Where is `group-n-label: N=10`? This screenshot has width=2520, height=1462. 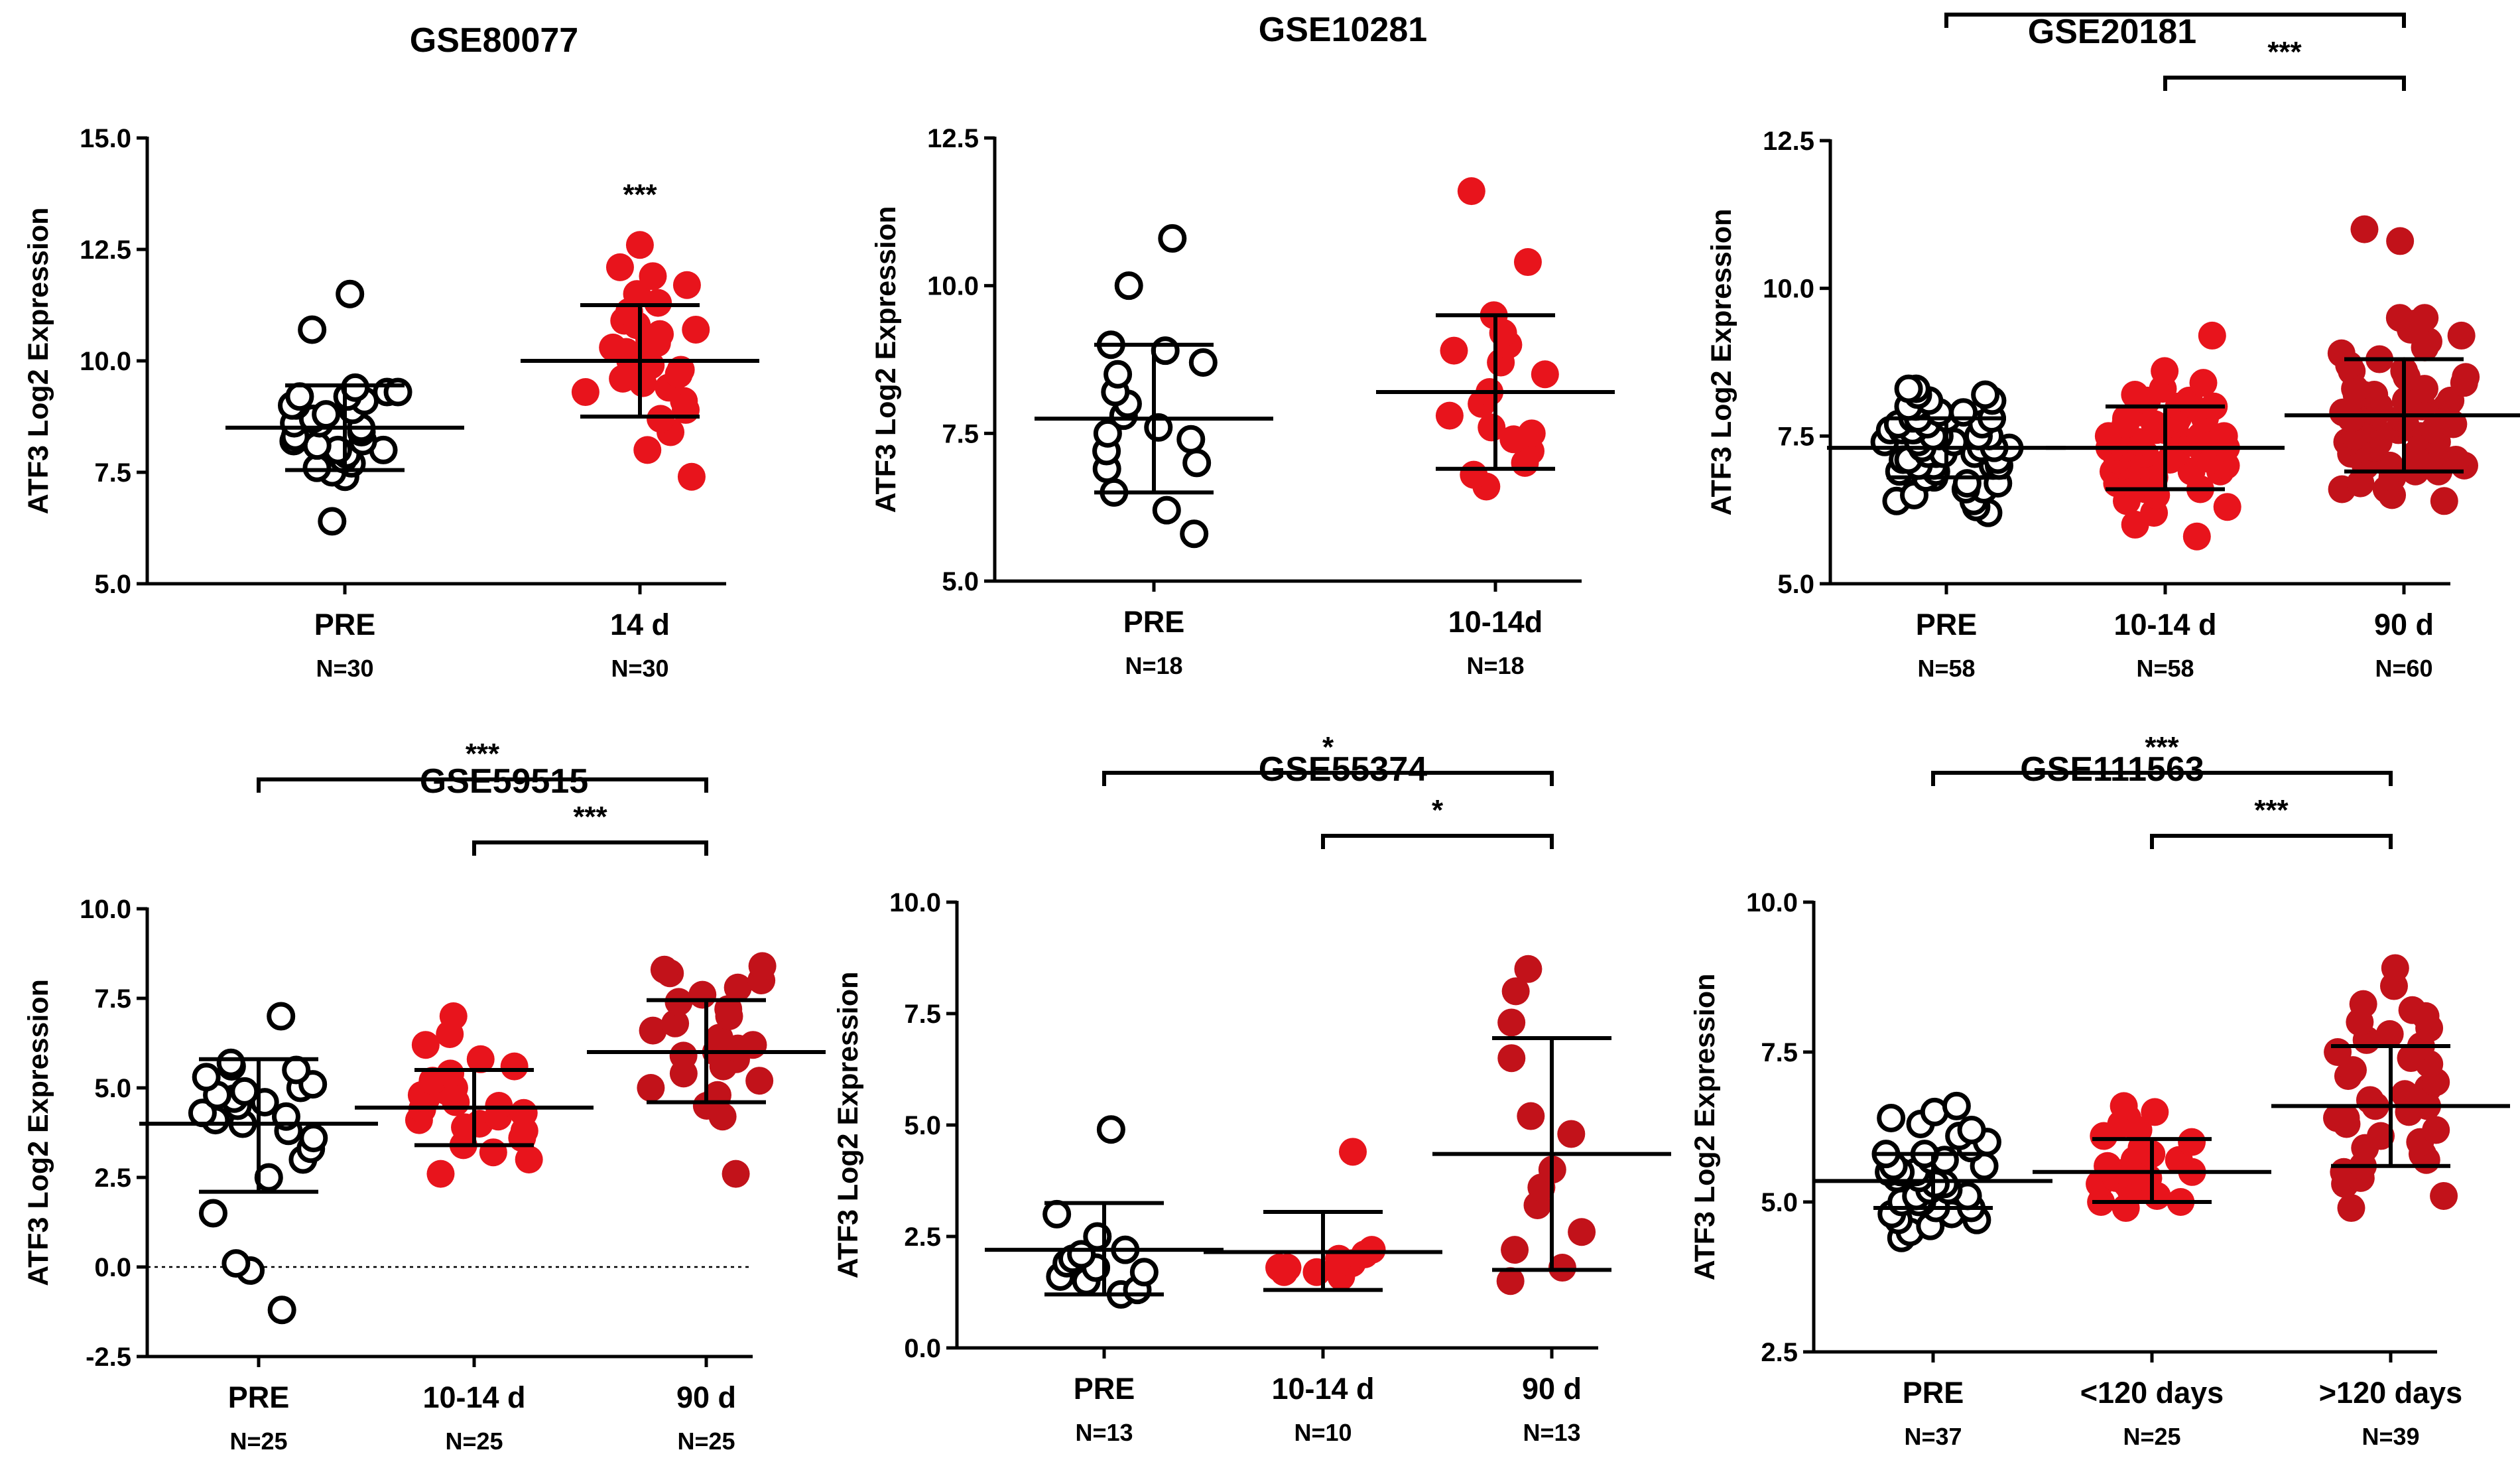
group-n-label: N=10 is located at coordinates (1323, 1432).